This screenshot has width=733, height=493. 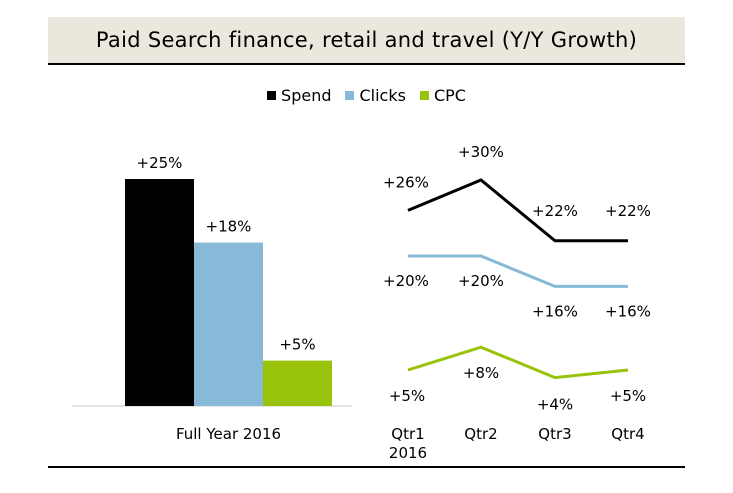 What do you see at coordinates (481, 373) in the screenshot?
I see `data-label-cpc-2: +8%` at bounding box center [481, 373].